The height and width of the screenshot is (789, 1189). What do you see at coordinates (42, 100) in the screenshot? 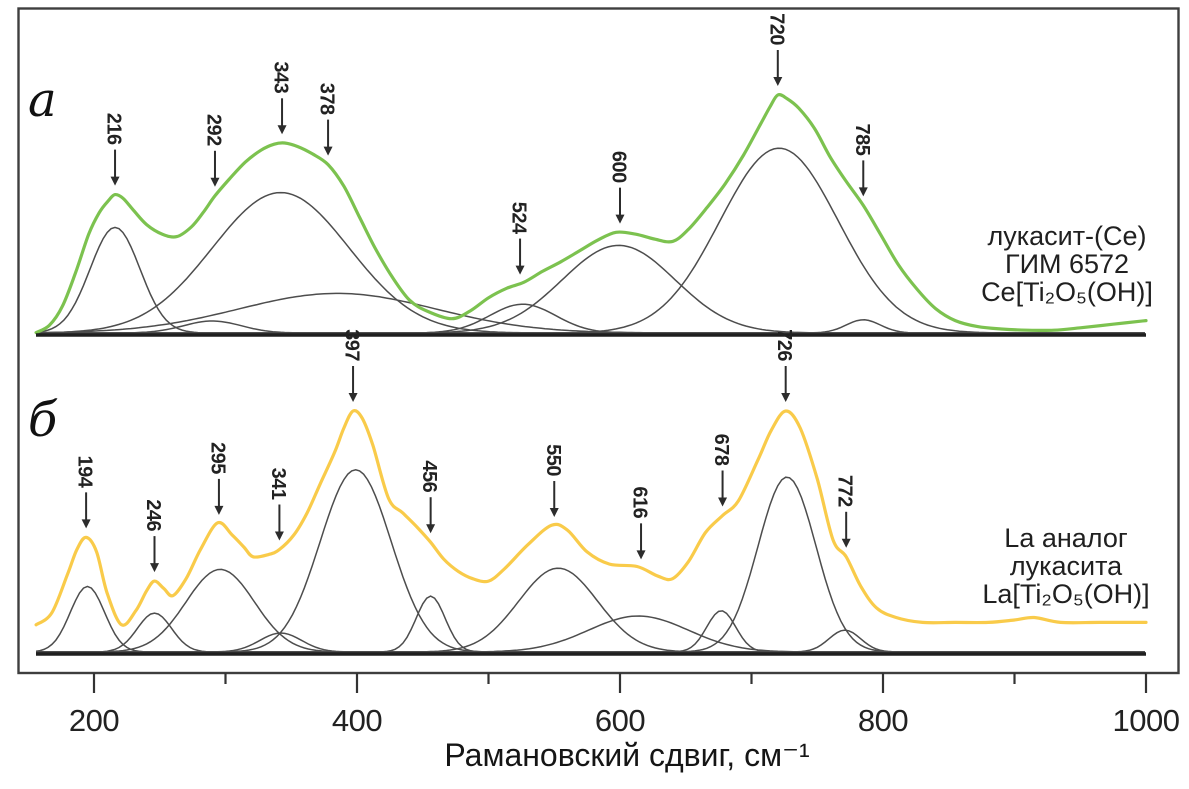
I see `panel-a-letter: а` at bounding box center [42, 100].